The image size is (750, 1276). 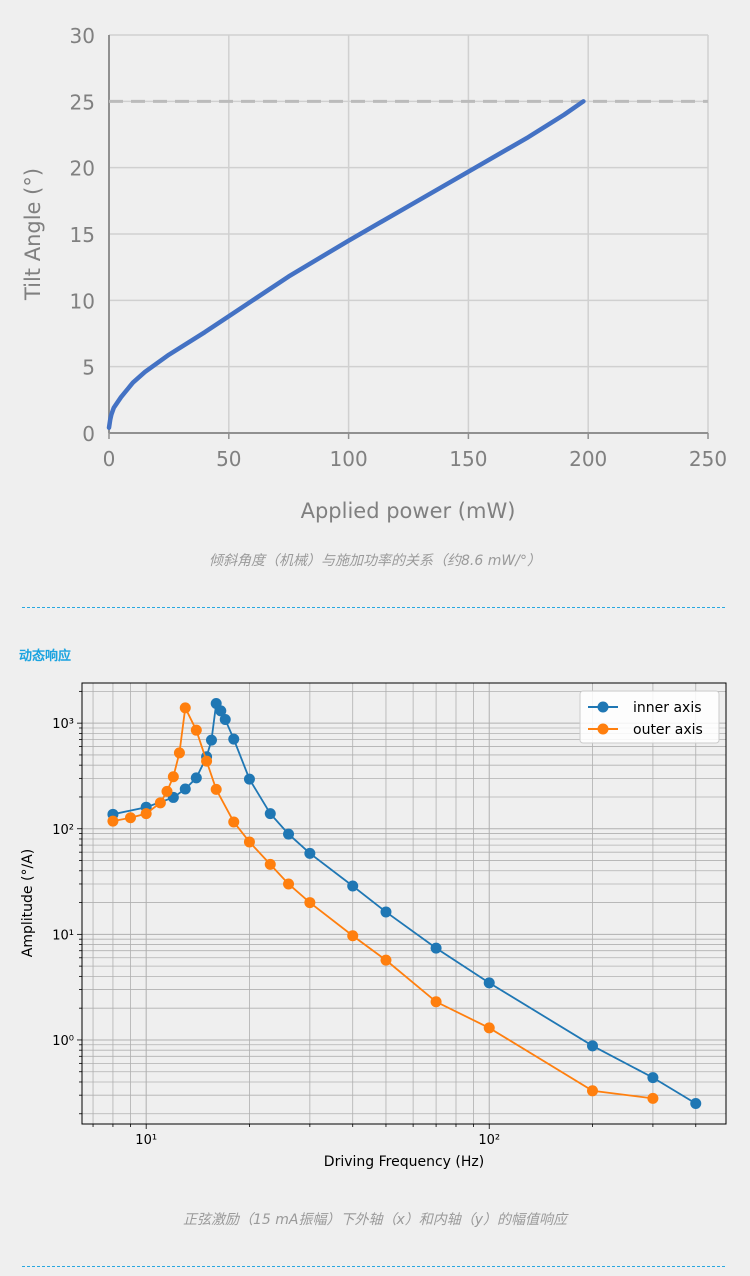 I want to click on legend-label-inner-axis: inner axis, so click(x=667, y=708).